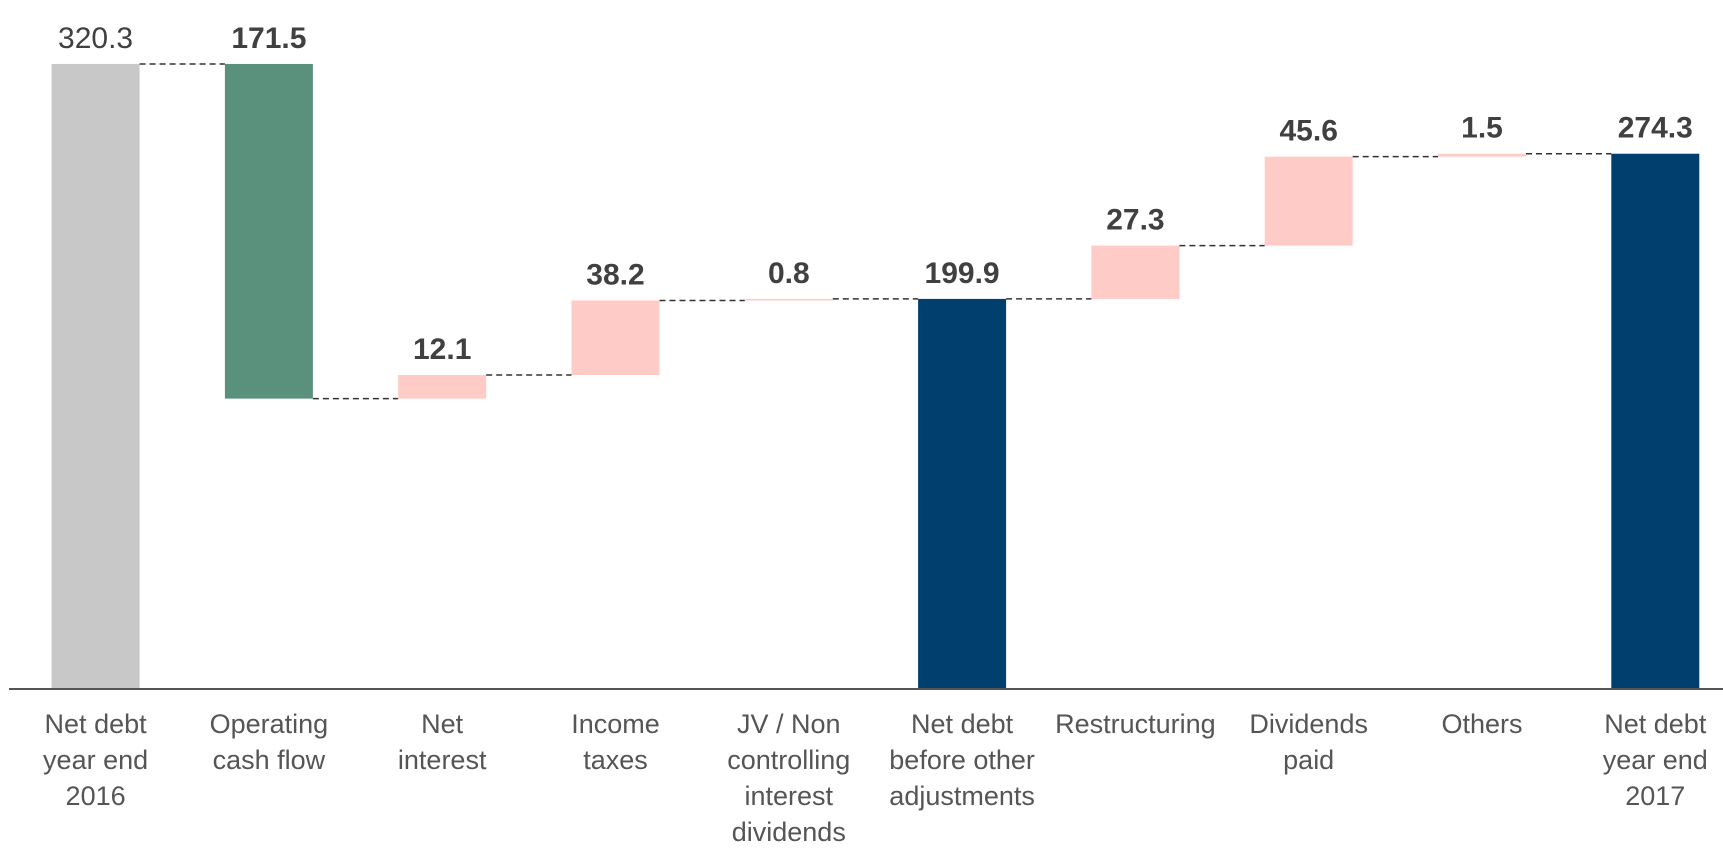 The width and height of the screenshot is (1723, 852). What do you see at coordinates (1309, 131) in the screenshot?
I see `value-label: 45.6` at bounding box center [1309, 131].